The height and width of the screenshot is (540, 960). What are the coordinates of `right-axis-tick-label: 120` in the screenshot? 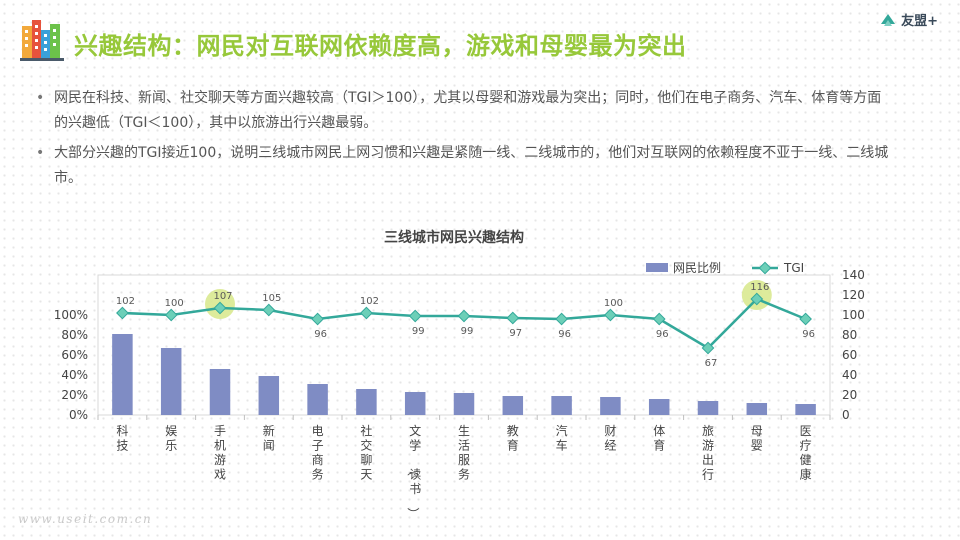 It's located at (853, 295).